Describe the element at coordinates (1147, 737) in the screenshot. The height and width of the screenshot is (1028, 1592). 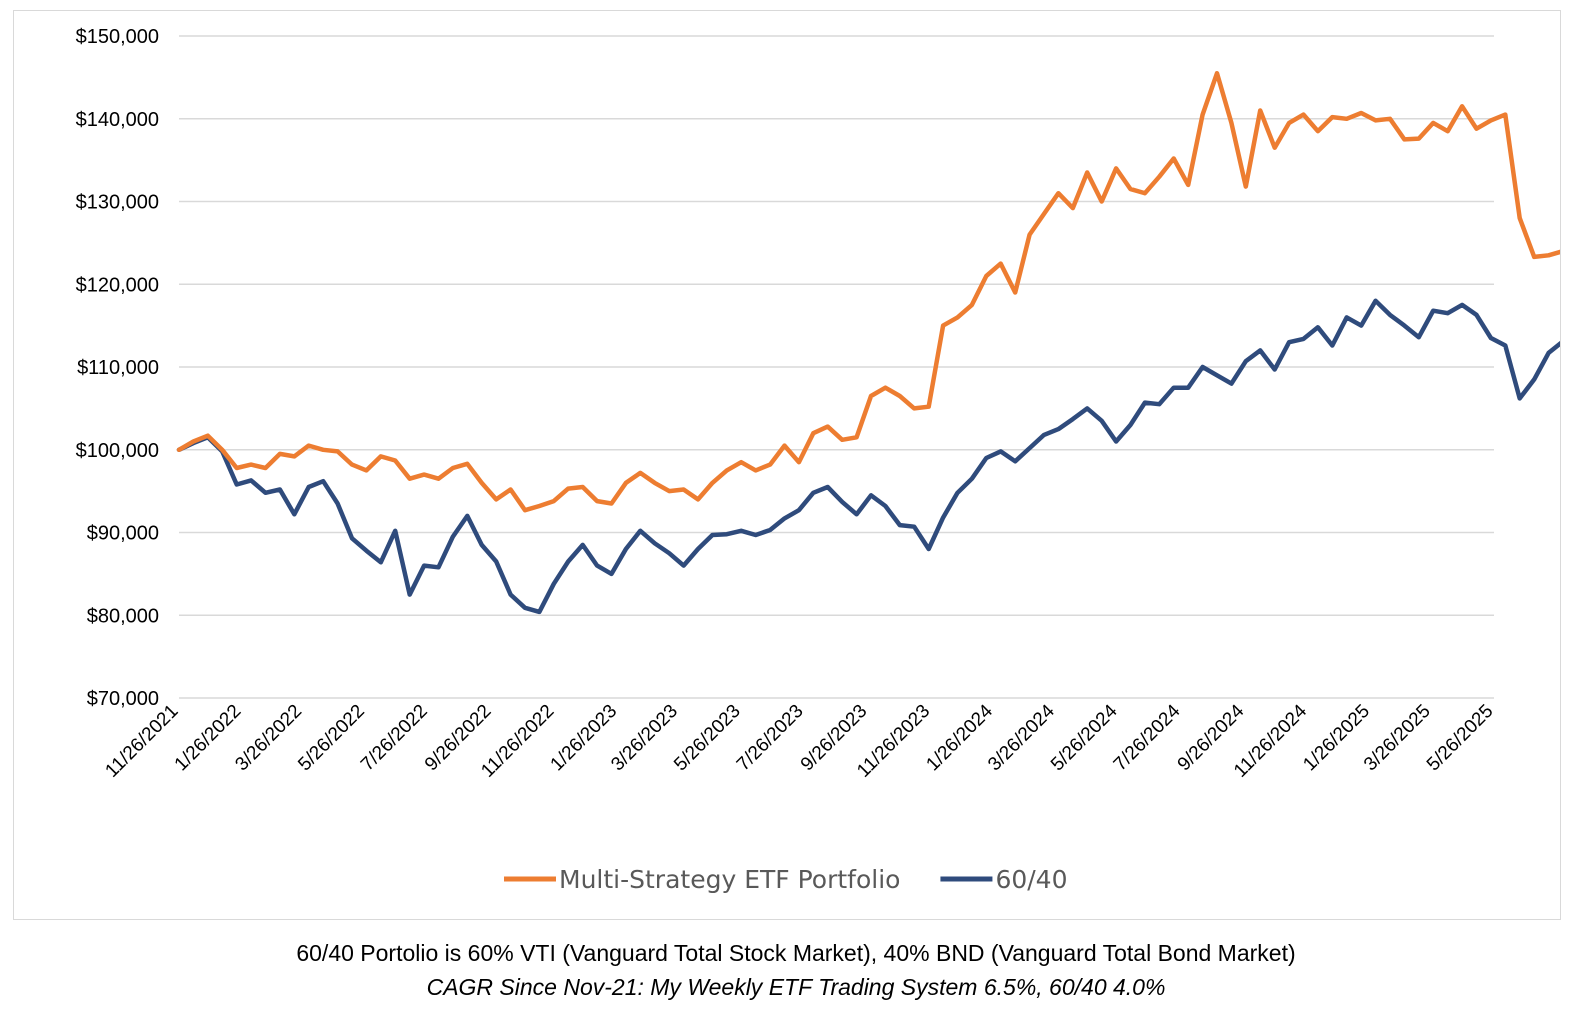
I see `x-tick-label: 7/26/2024` at that location.